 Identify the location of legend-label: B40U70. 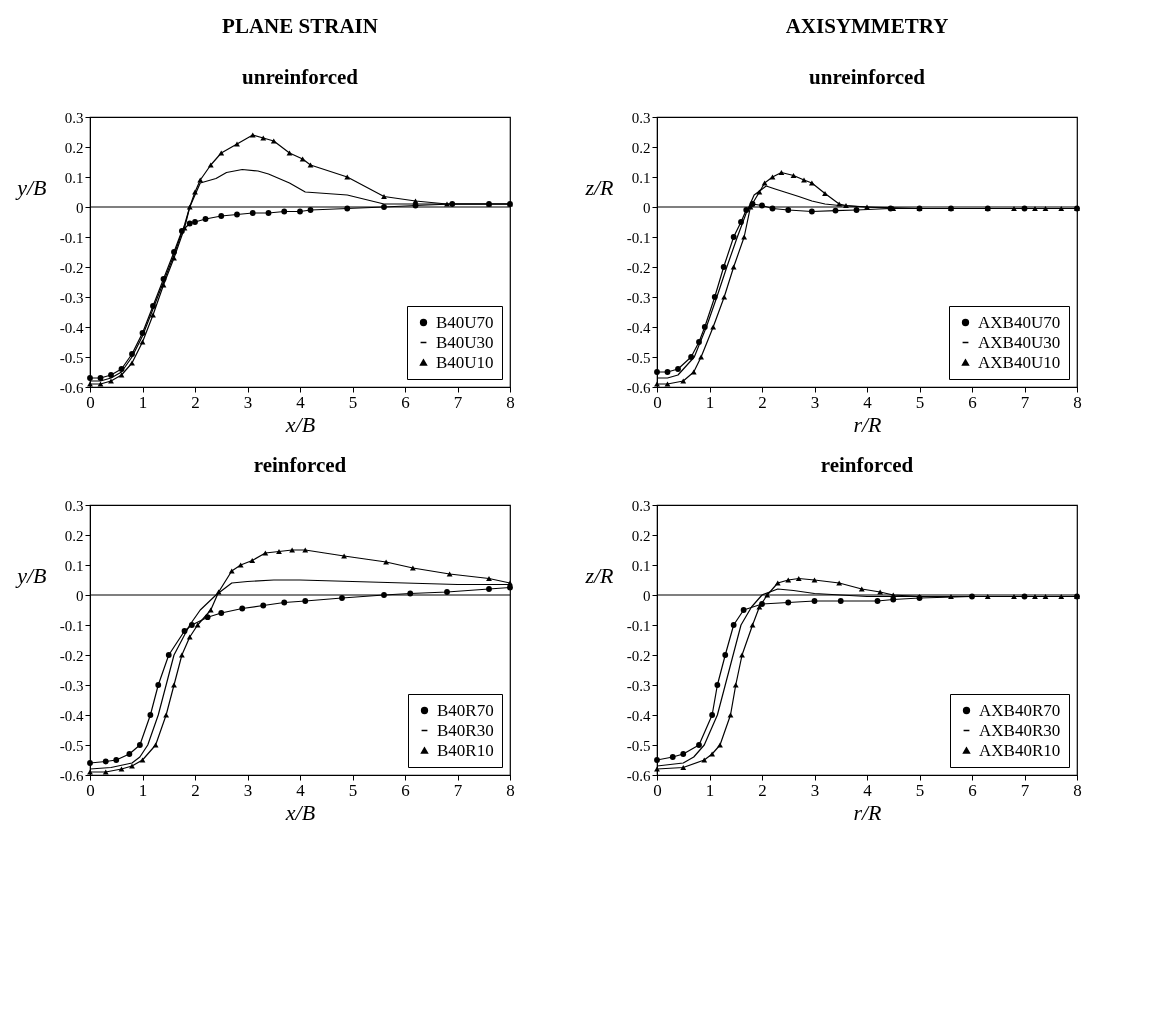
(465, 322).